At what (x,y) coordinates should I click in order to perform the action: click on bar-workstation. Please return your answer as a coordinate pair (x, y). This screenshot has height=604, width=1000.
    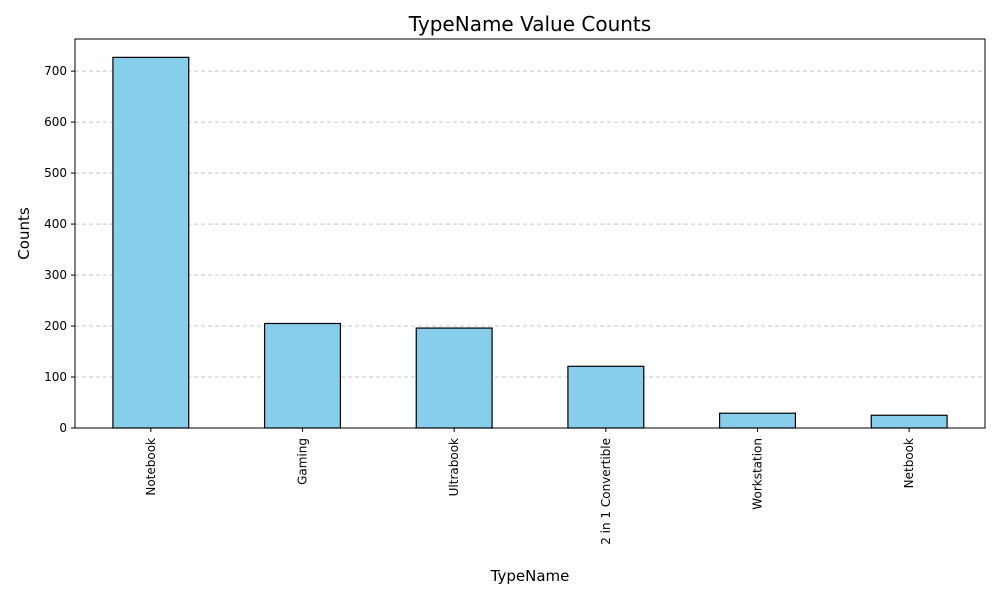
    Looking at the image, I should click on (757, 420).